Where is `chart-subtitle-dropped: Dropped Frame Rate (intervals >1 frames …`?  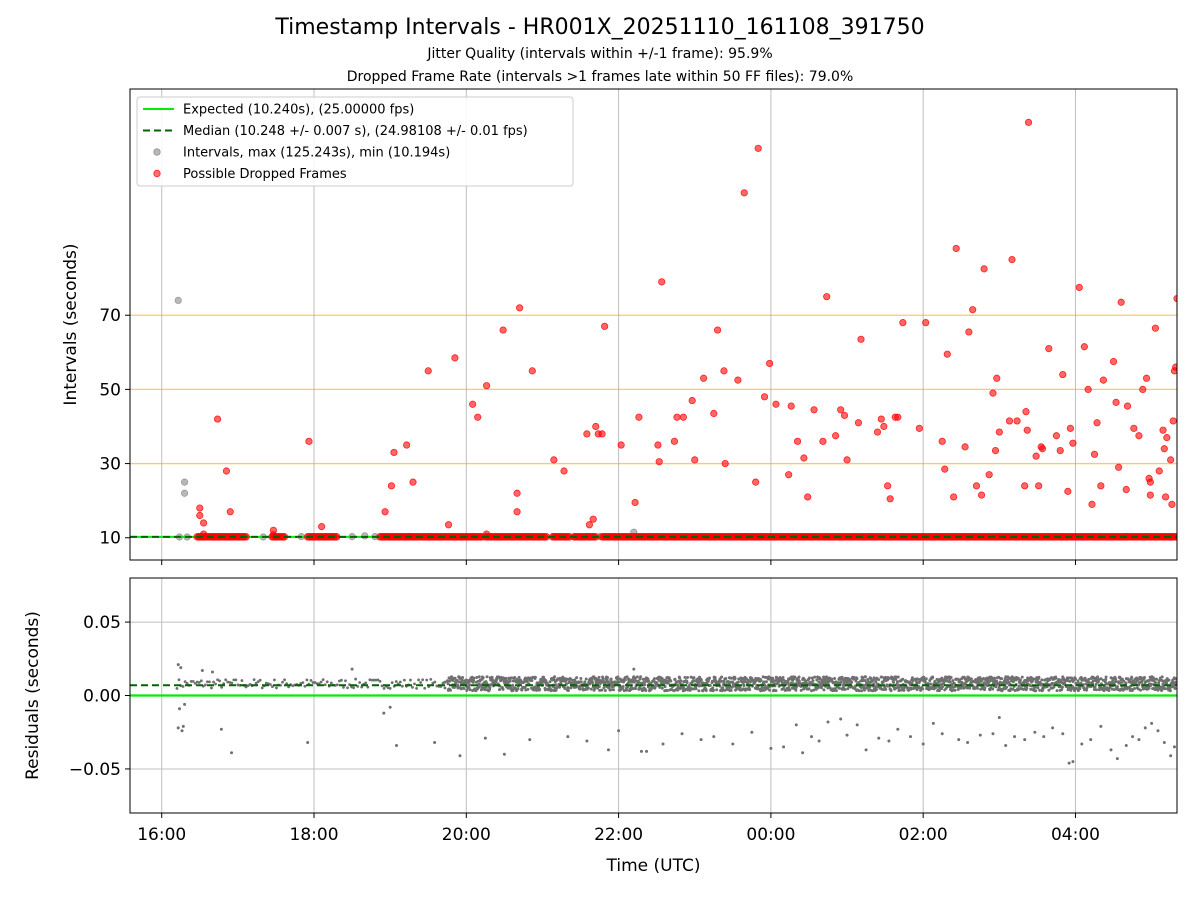 chart-subtitle-dropped: Dropped Frame Rate (intervals >1 frames … is located at coordinates (600, 77).